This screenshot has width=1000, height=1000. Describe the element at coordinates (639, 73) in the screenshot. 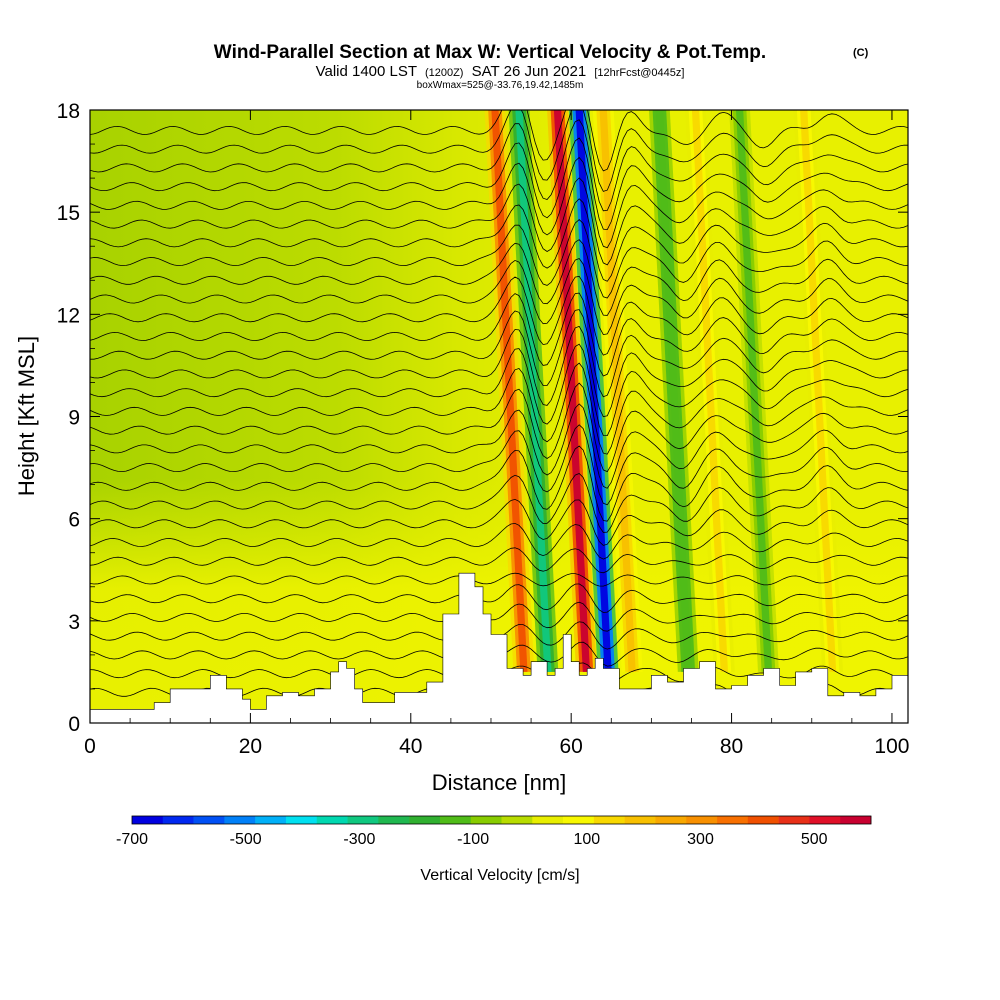

I see `subtitle-forecast: [12hrFcst@0445z]` at that location.